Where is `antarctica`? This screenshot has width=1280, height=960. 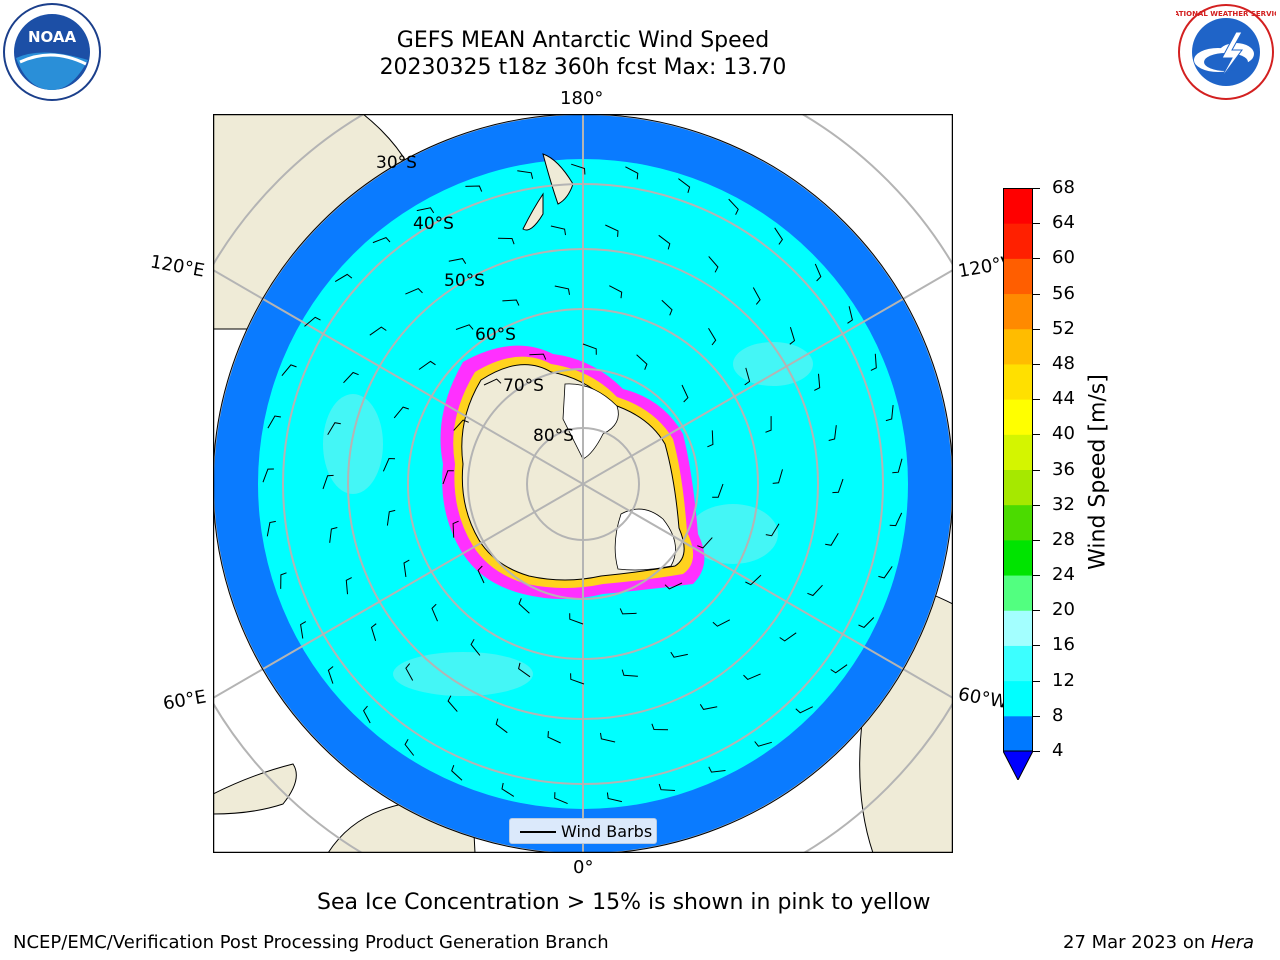 antarctica is located at coordinates (572, 472).